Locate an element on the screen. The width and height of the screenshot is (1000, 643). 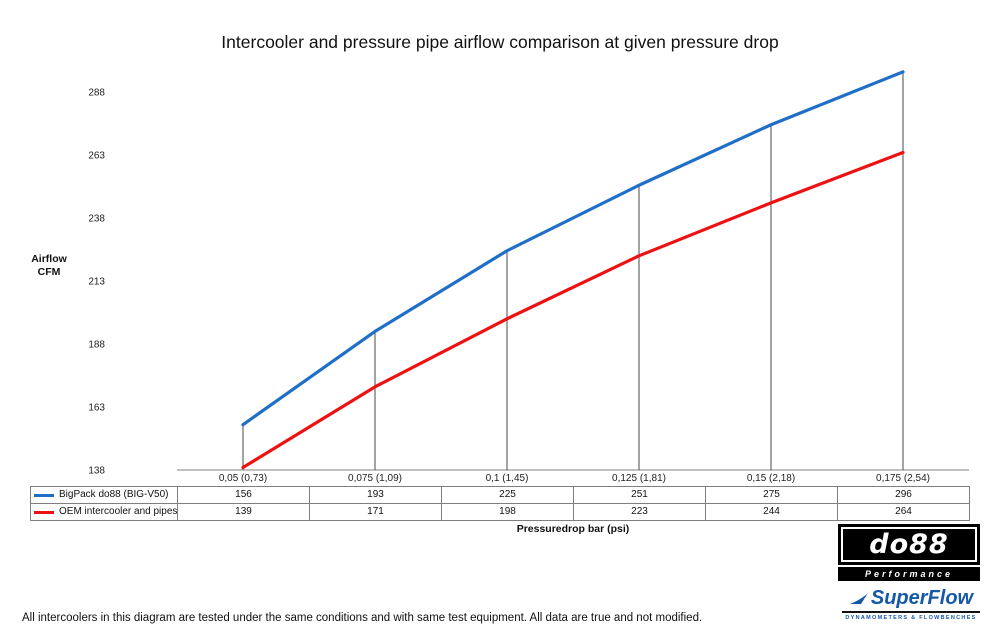
series-name: OEM intercooler and pipes is located at coordinates (118, 511).